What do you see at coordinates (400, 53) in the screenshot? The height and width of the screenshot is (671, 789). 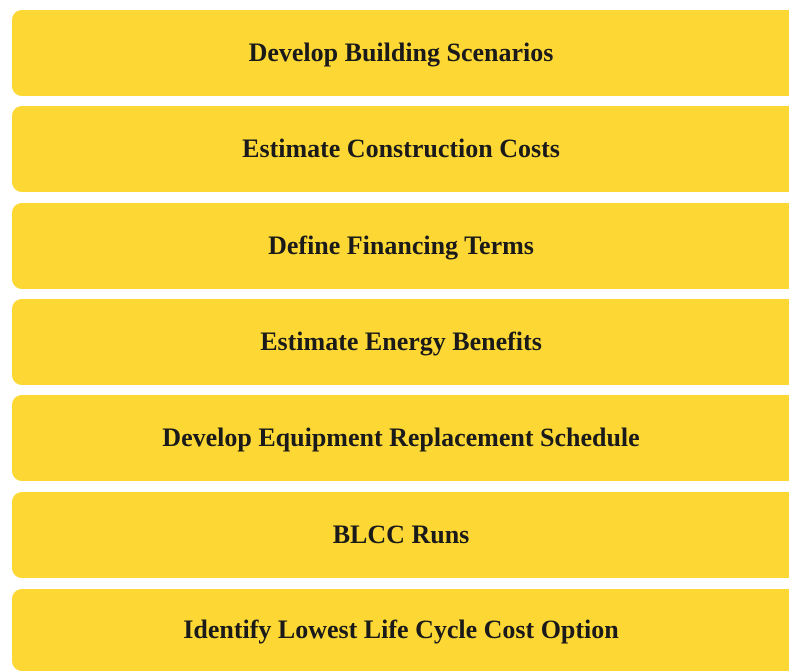 I see `step-box: Develop Building Scenarios` at bounding box center [400, 53].